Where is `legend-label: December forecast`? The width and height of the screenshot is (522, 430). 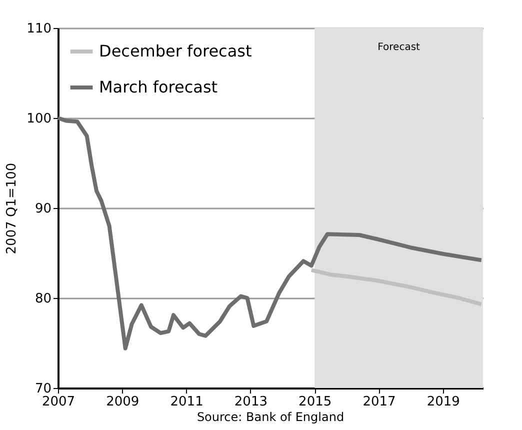 legend-label: December forecast is located at coordinates (175, 51).